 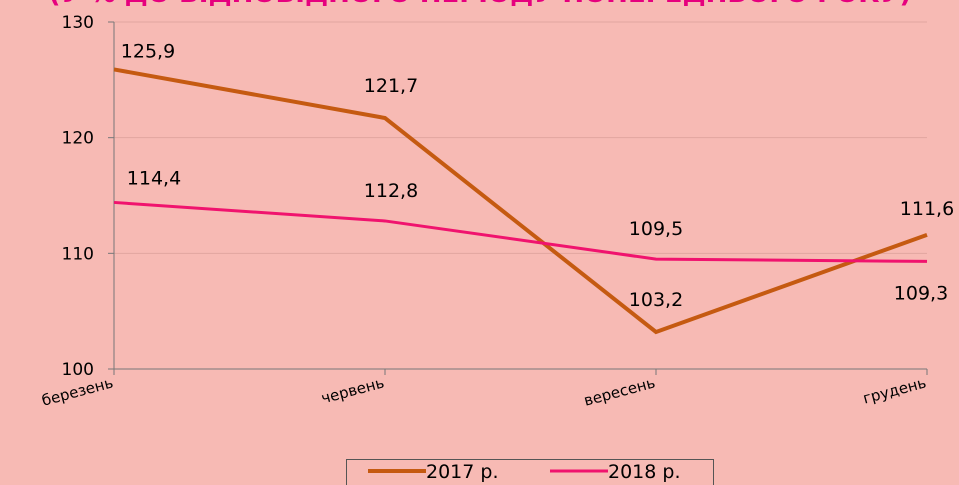 What do you see at coordinates (78, 370) in the screenshot?
I see `y-tick-label: 100` at bounding box center [78, 370].